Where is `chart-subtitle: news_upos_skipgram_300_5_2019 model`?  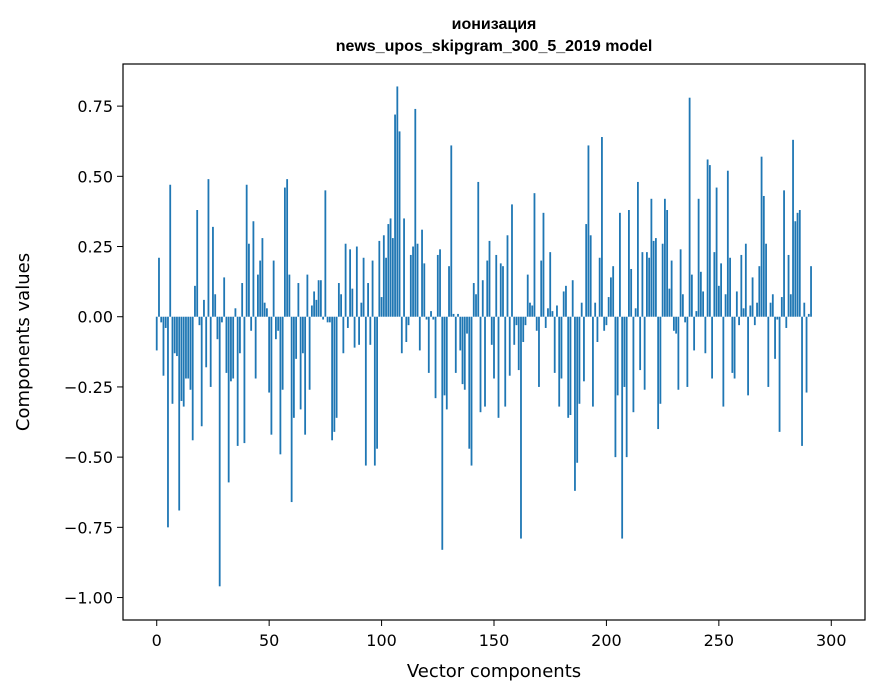 chart-subtitle: news_upos_skipgram_300_5_2019 model is located at coordinates (494, 46).